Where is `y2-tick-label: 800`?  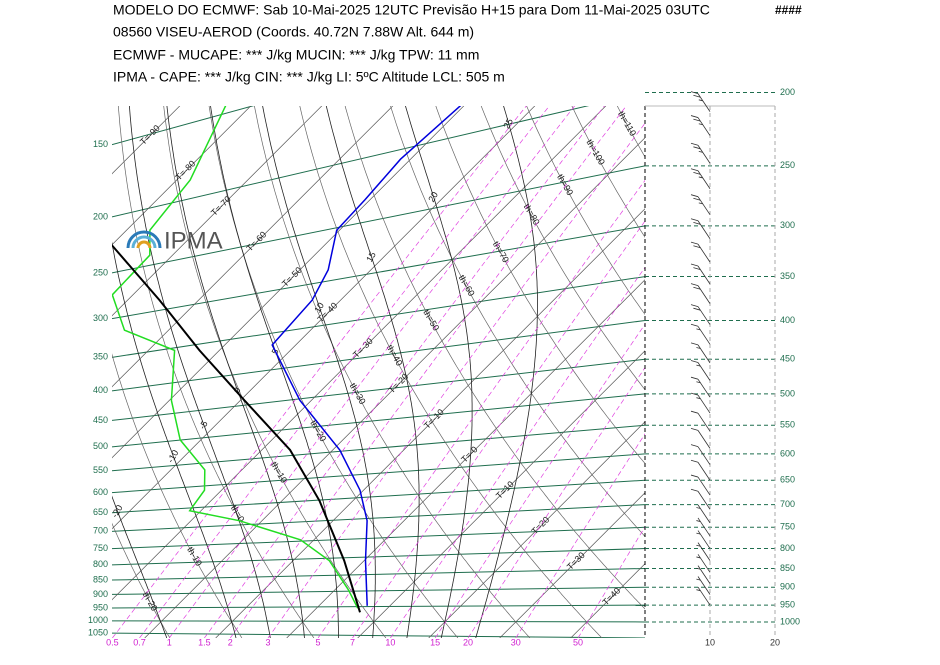 y2-tick-label: 800 is located at coordinates (787, 548).